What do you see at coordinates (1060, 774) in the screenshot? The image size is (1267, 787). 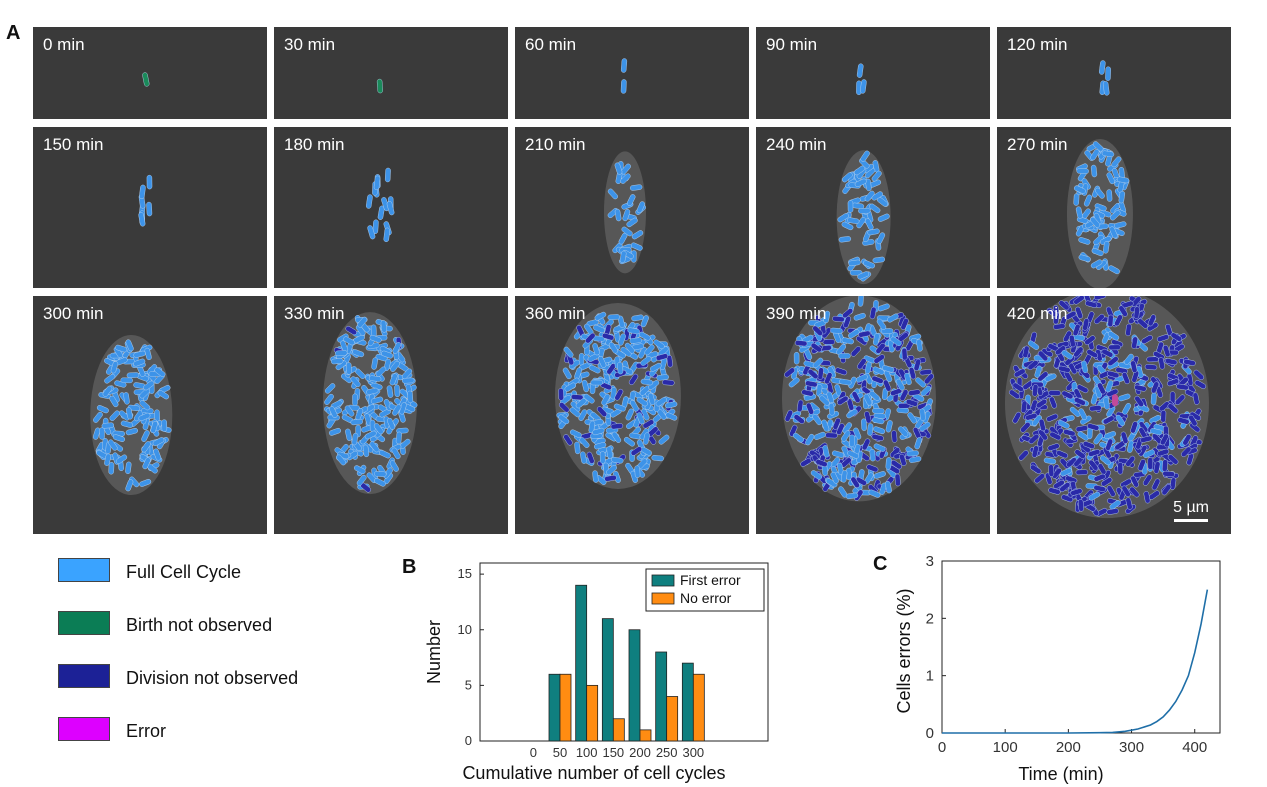 I see `x-axis-label: Time (min)` at bounding box center [1060, 774].